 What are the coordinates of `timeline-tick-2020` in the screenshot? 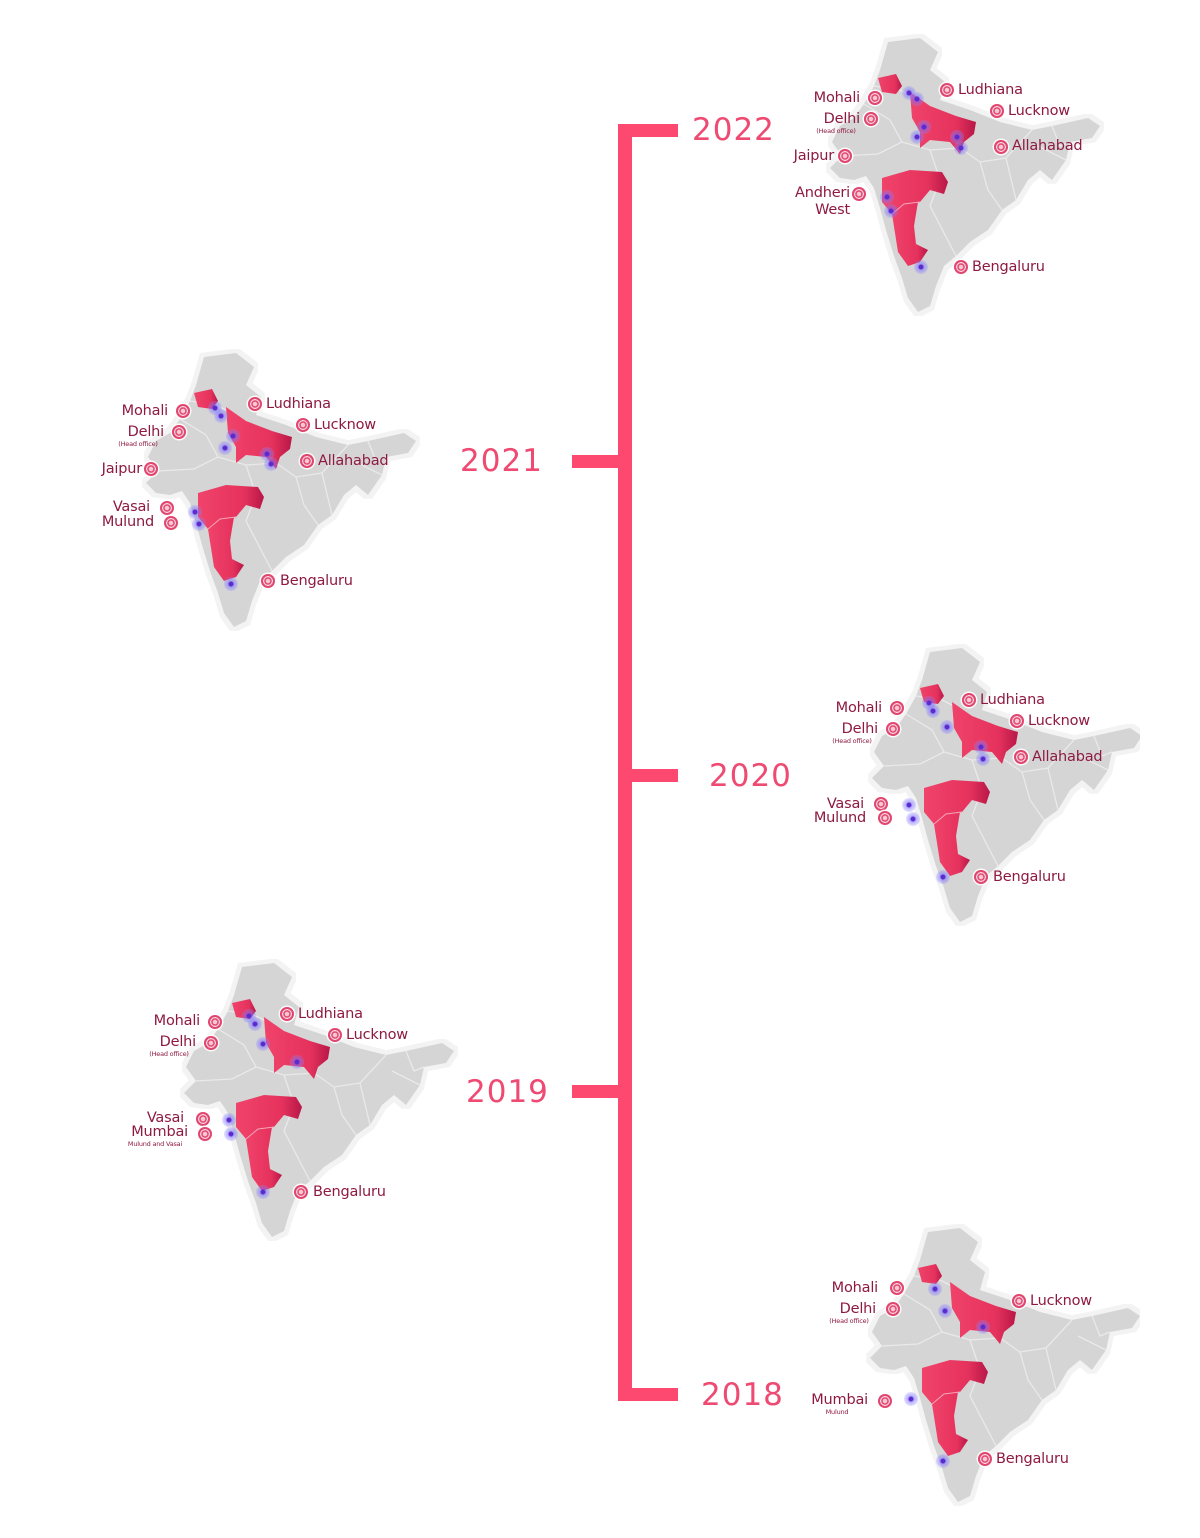 It's located at (654, 775).